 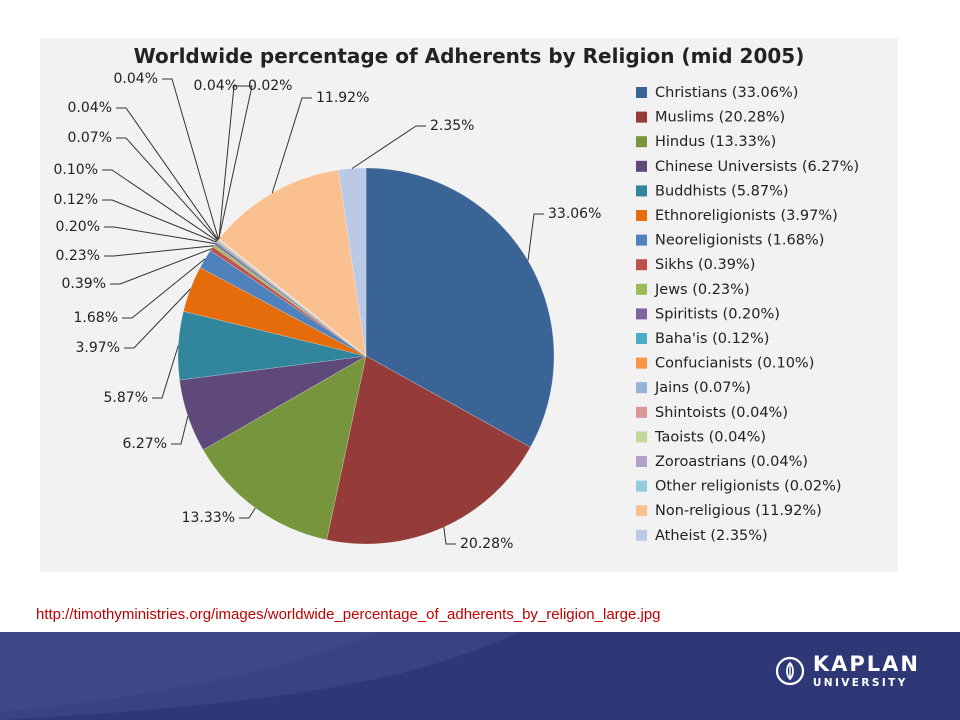 What do you see at coordinates (641, 166) in the screenshot?
I see `legend-swatch-chinese-universists` at bounding box center [641, 166].